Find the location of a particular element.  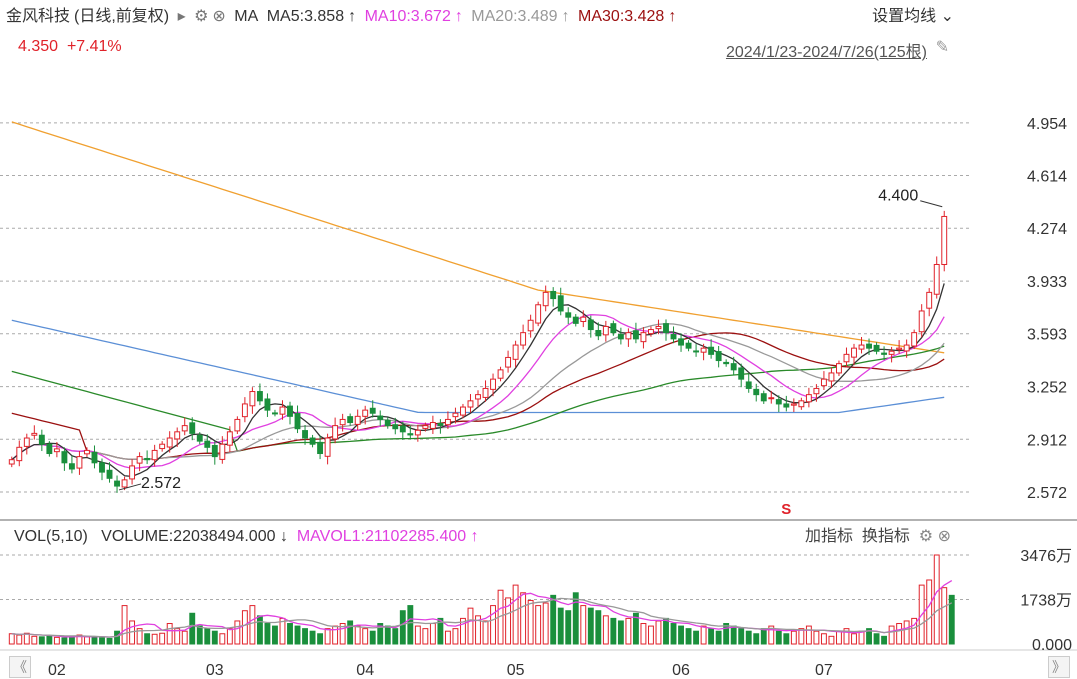

period-label: (日线,前复权) is located at coordinates (122, 16).